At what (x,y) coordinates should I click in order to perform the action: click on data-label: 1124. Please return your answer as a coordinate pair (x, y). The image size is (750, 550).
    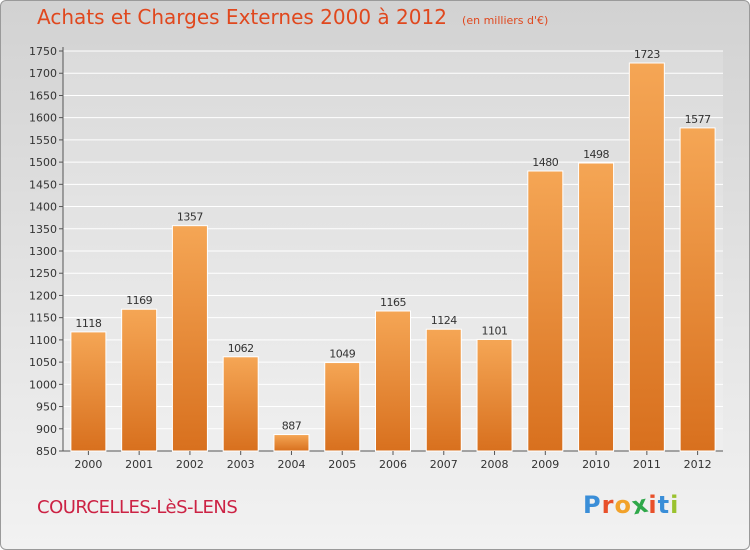
    Looking at the image, I should click on (444, 320).